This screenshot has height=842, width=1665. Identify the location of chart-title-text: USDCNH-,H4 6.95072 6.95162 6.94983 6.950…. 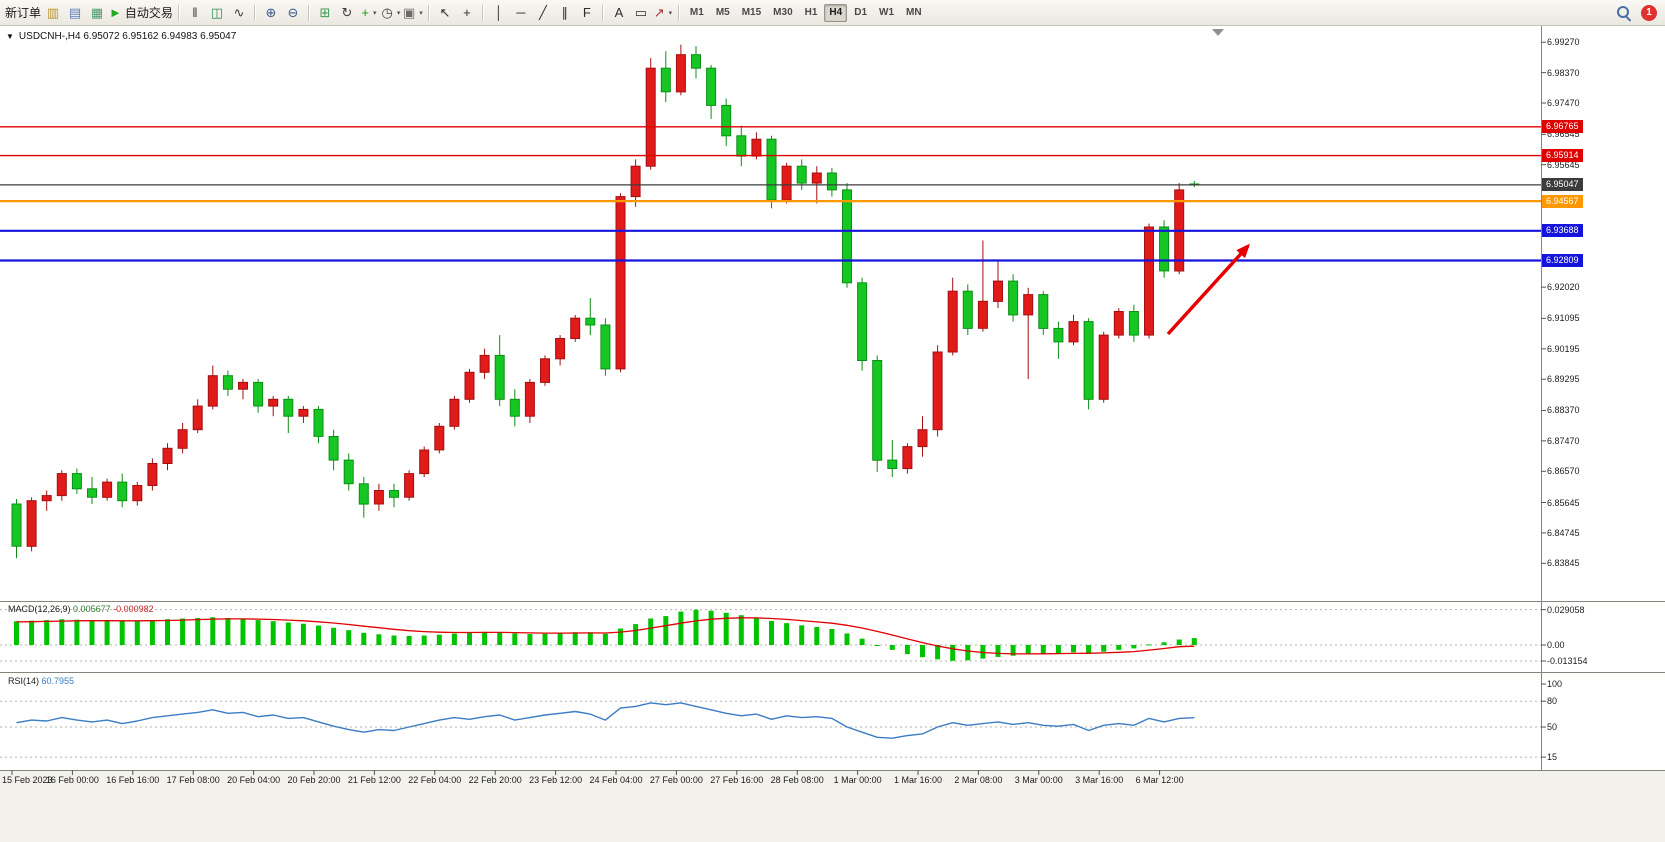
(127, 36).